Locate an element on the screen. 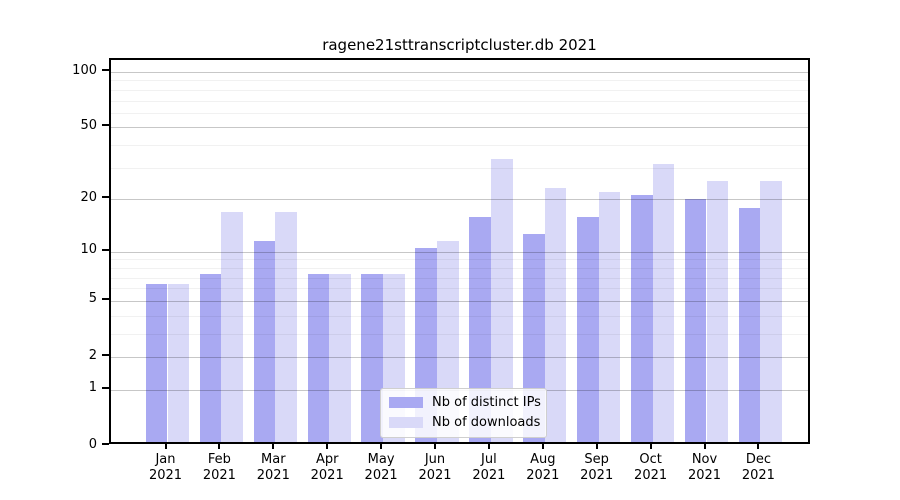  month-label: Feb is located at coordinates (219, 459).